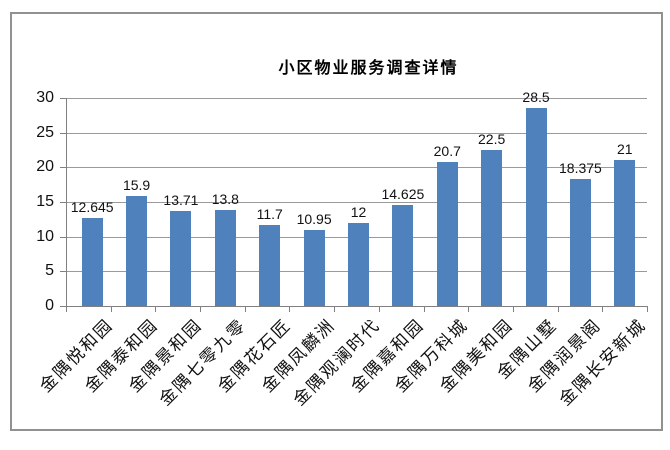 The height and width of the screenshot is (450, 670). What do you see at coordinates (314, 219) in the screenshot?
I see `bar-value-label: 10.95` at bounding box center [314, 219].